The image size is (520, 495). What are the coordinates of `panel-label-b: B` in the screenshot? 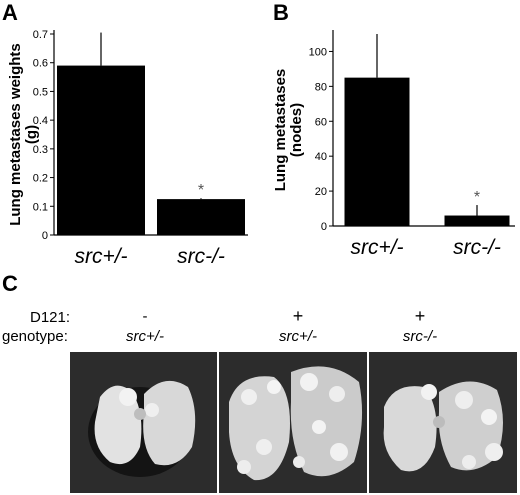 It's located at (281, 12).